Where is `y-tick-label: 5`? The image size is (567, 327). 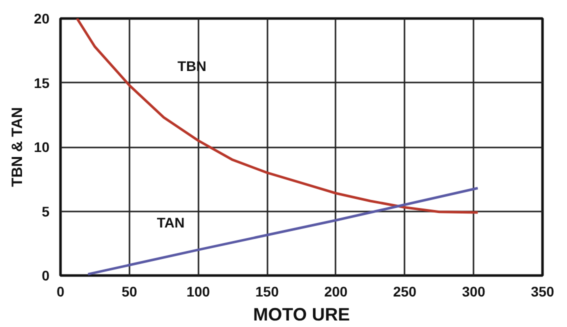 y-tick-label: 5 is located at coordinates (46, 211).